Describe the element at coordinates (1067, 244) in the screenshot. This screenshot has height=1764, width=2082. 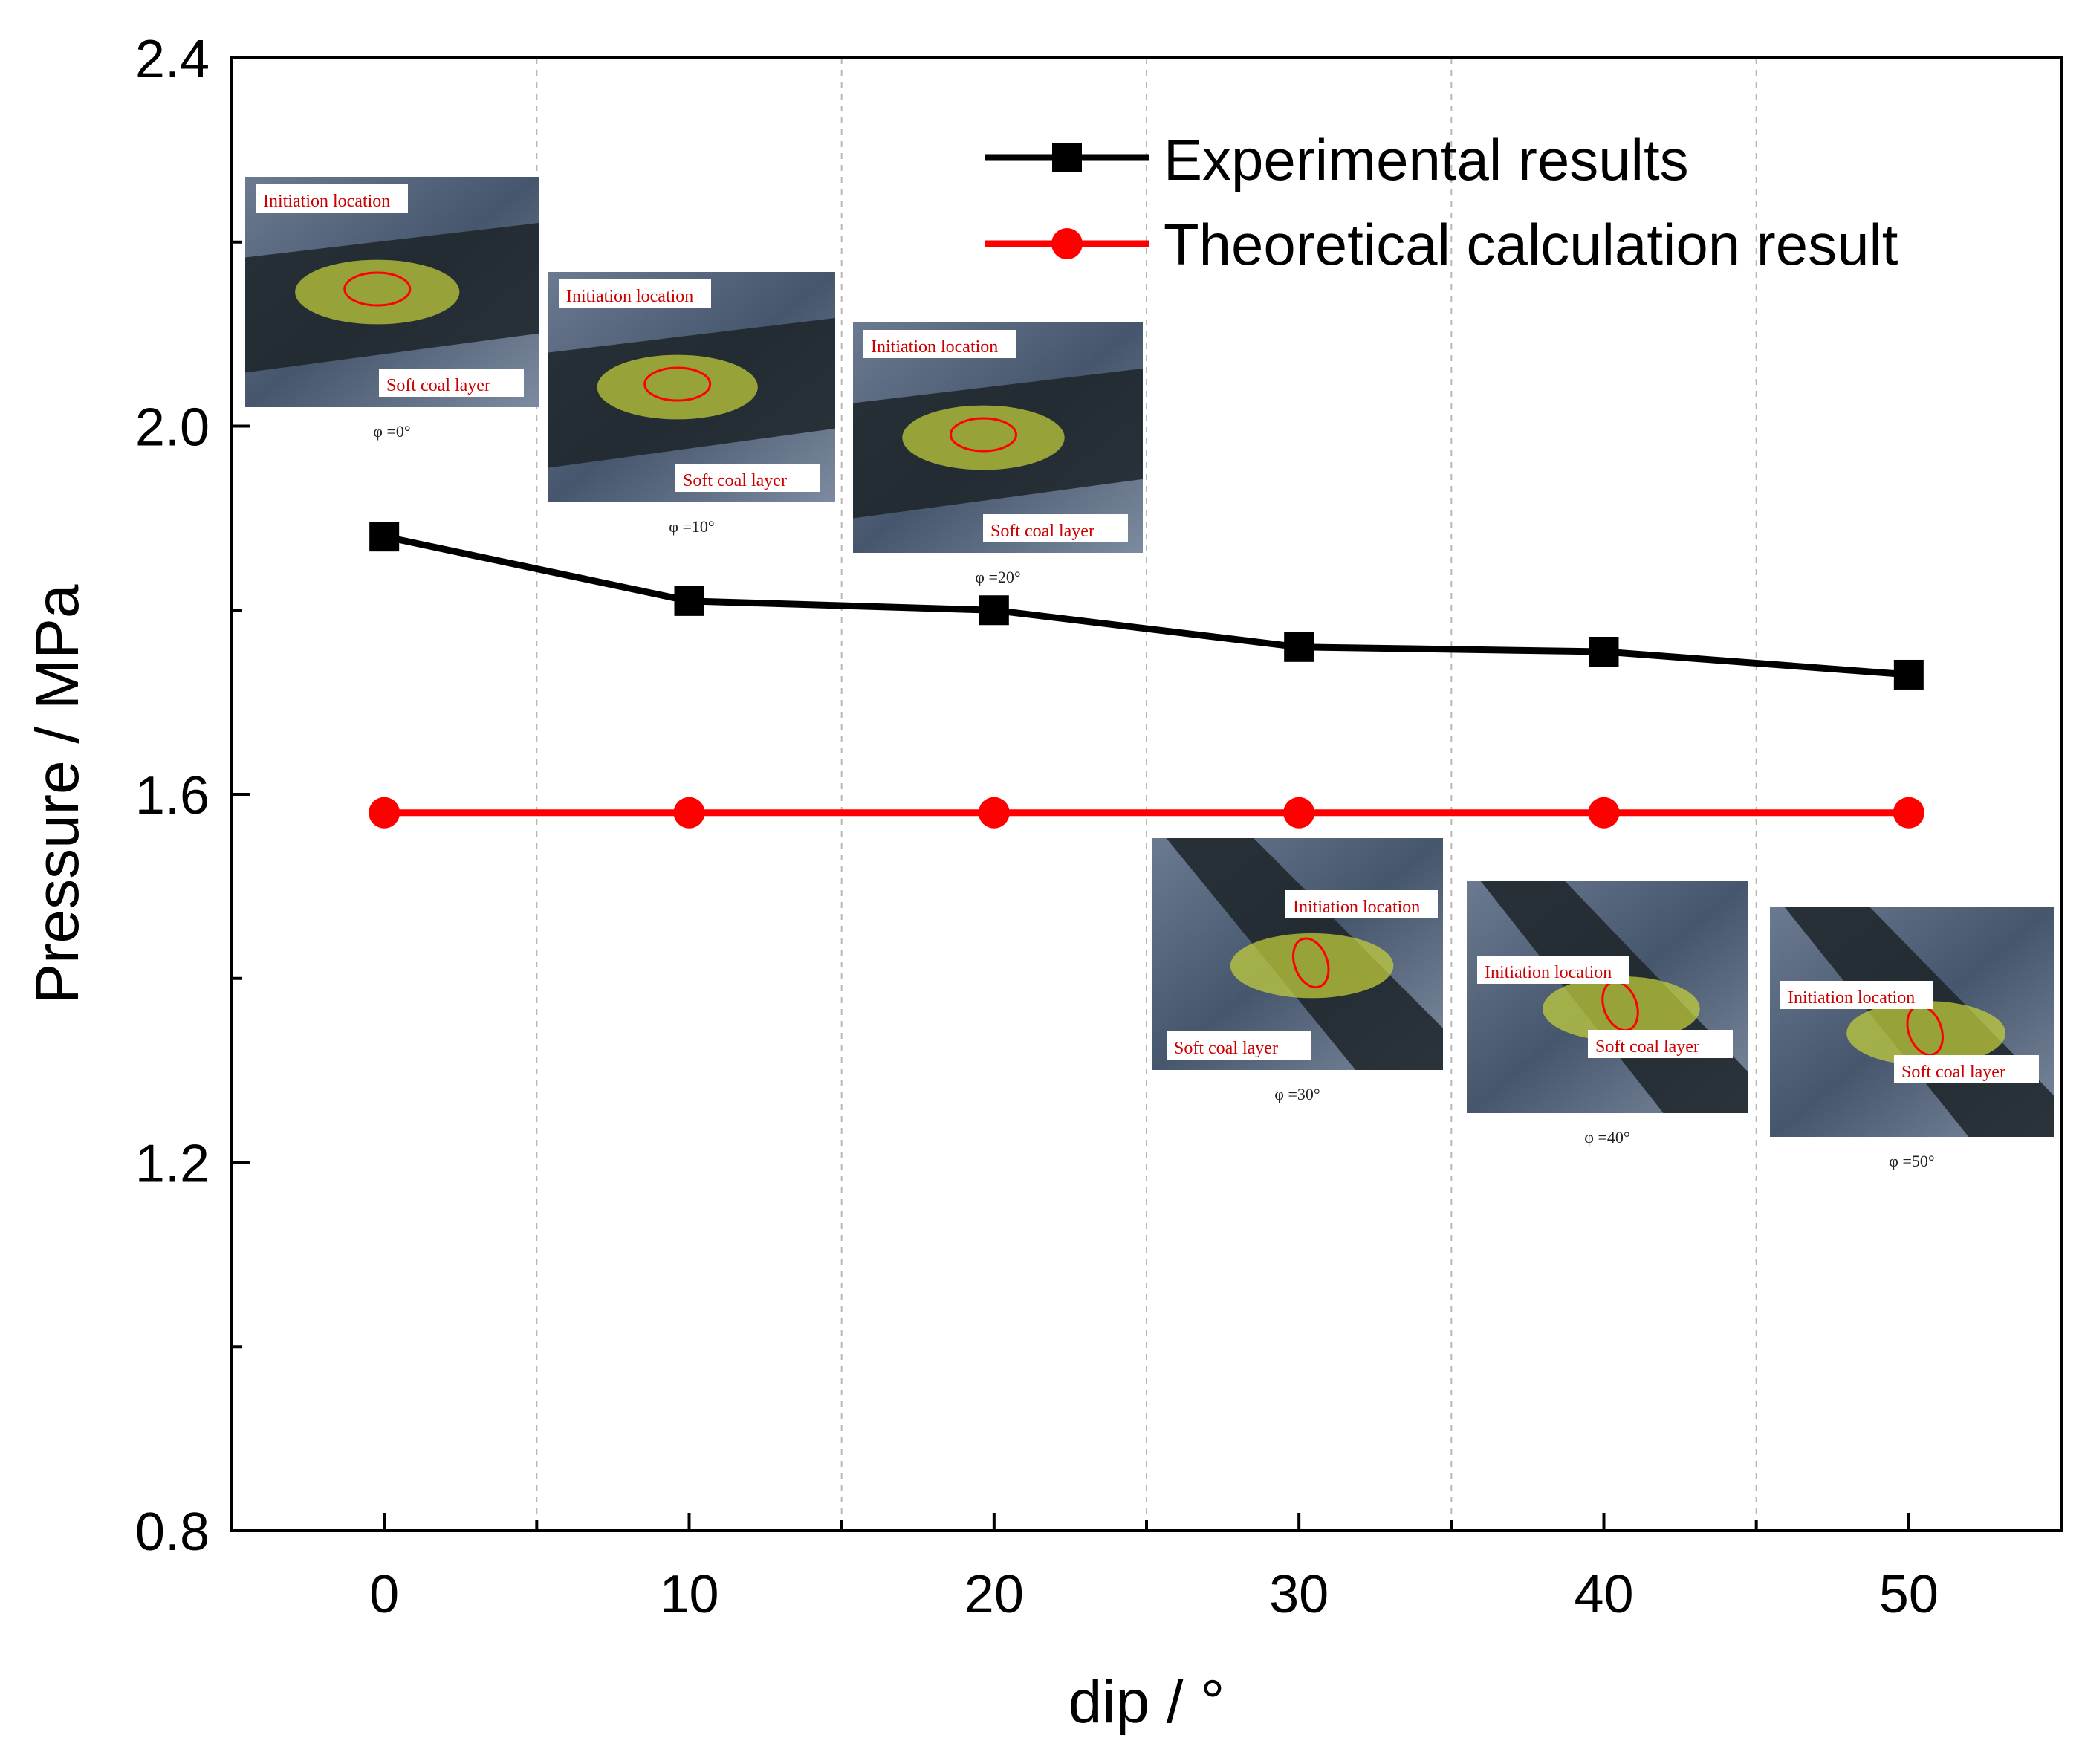
I see `legend-marker-circle` at that location.